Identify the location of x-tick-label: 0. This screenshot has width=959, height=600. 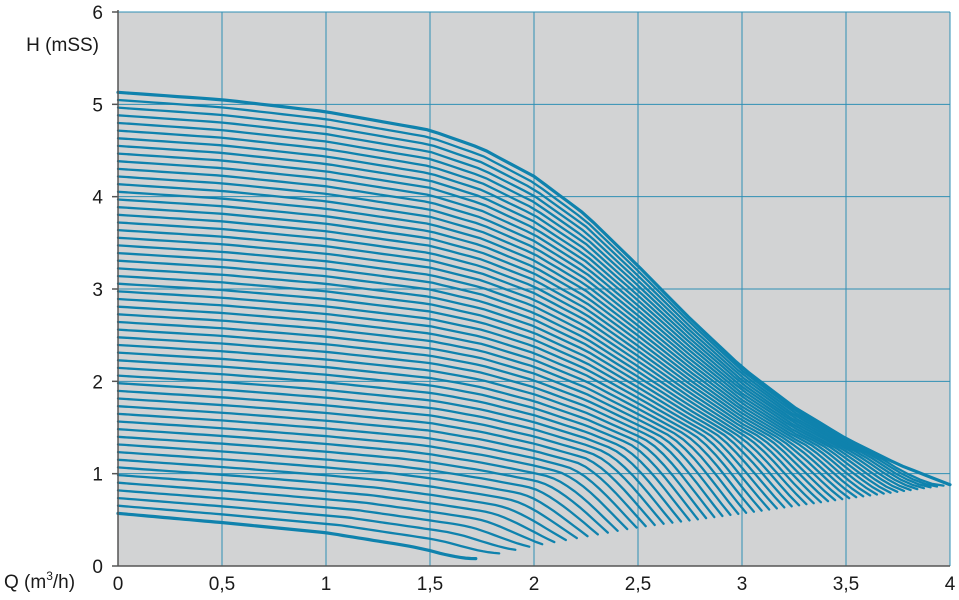
(118, 584).